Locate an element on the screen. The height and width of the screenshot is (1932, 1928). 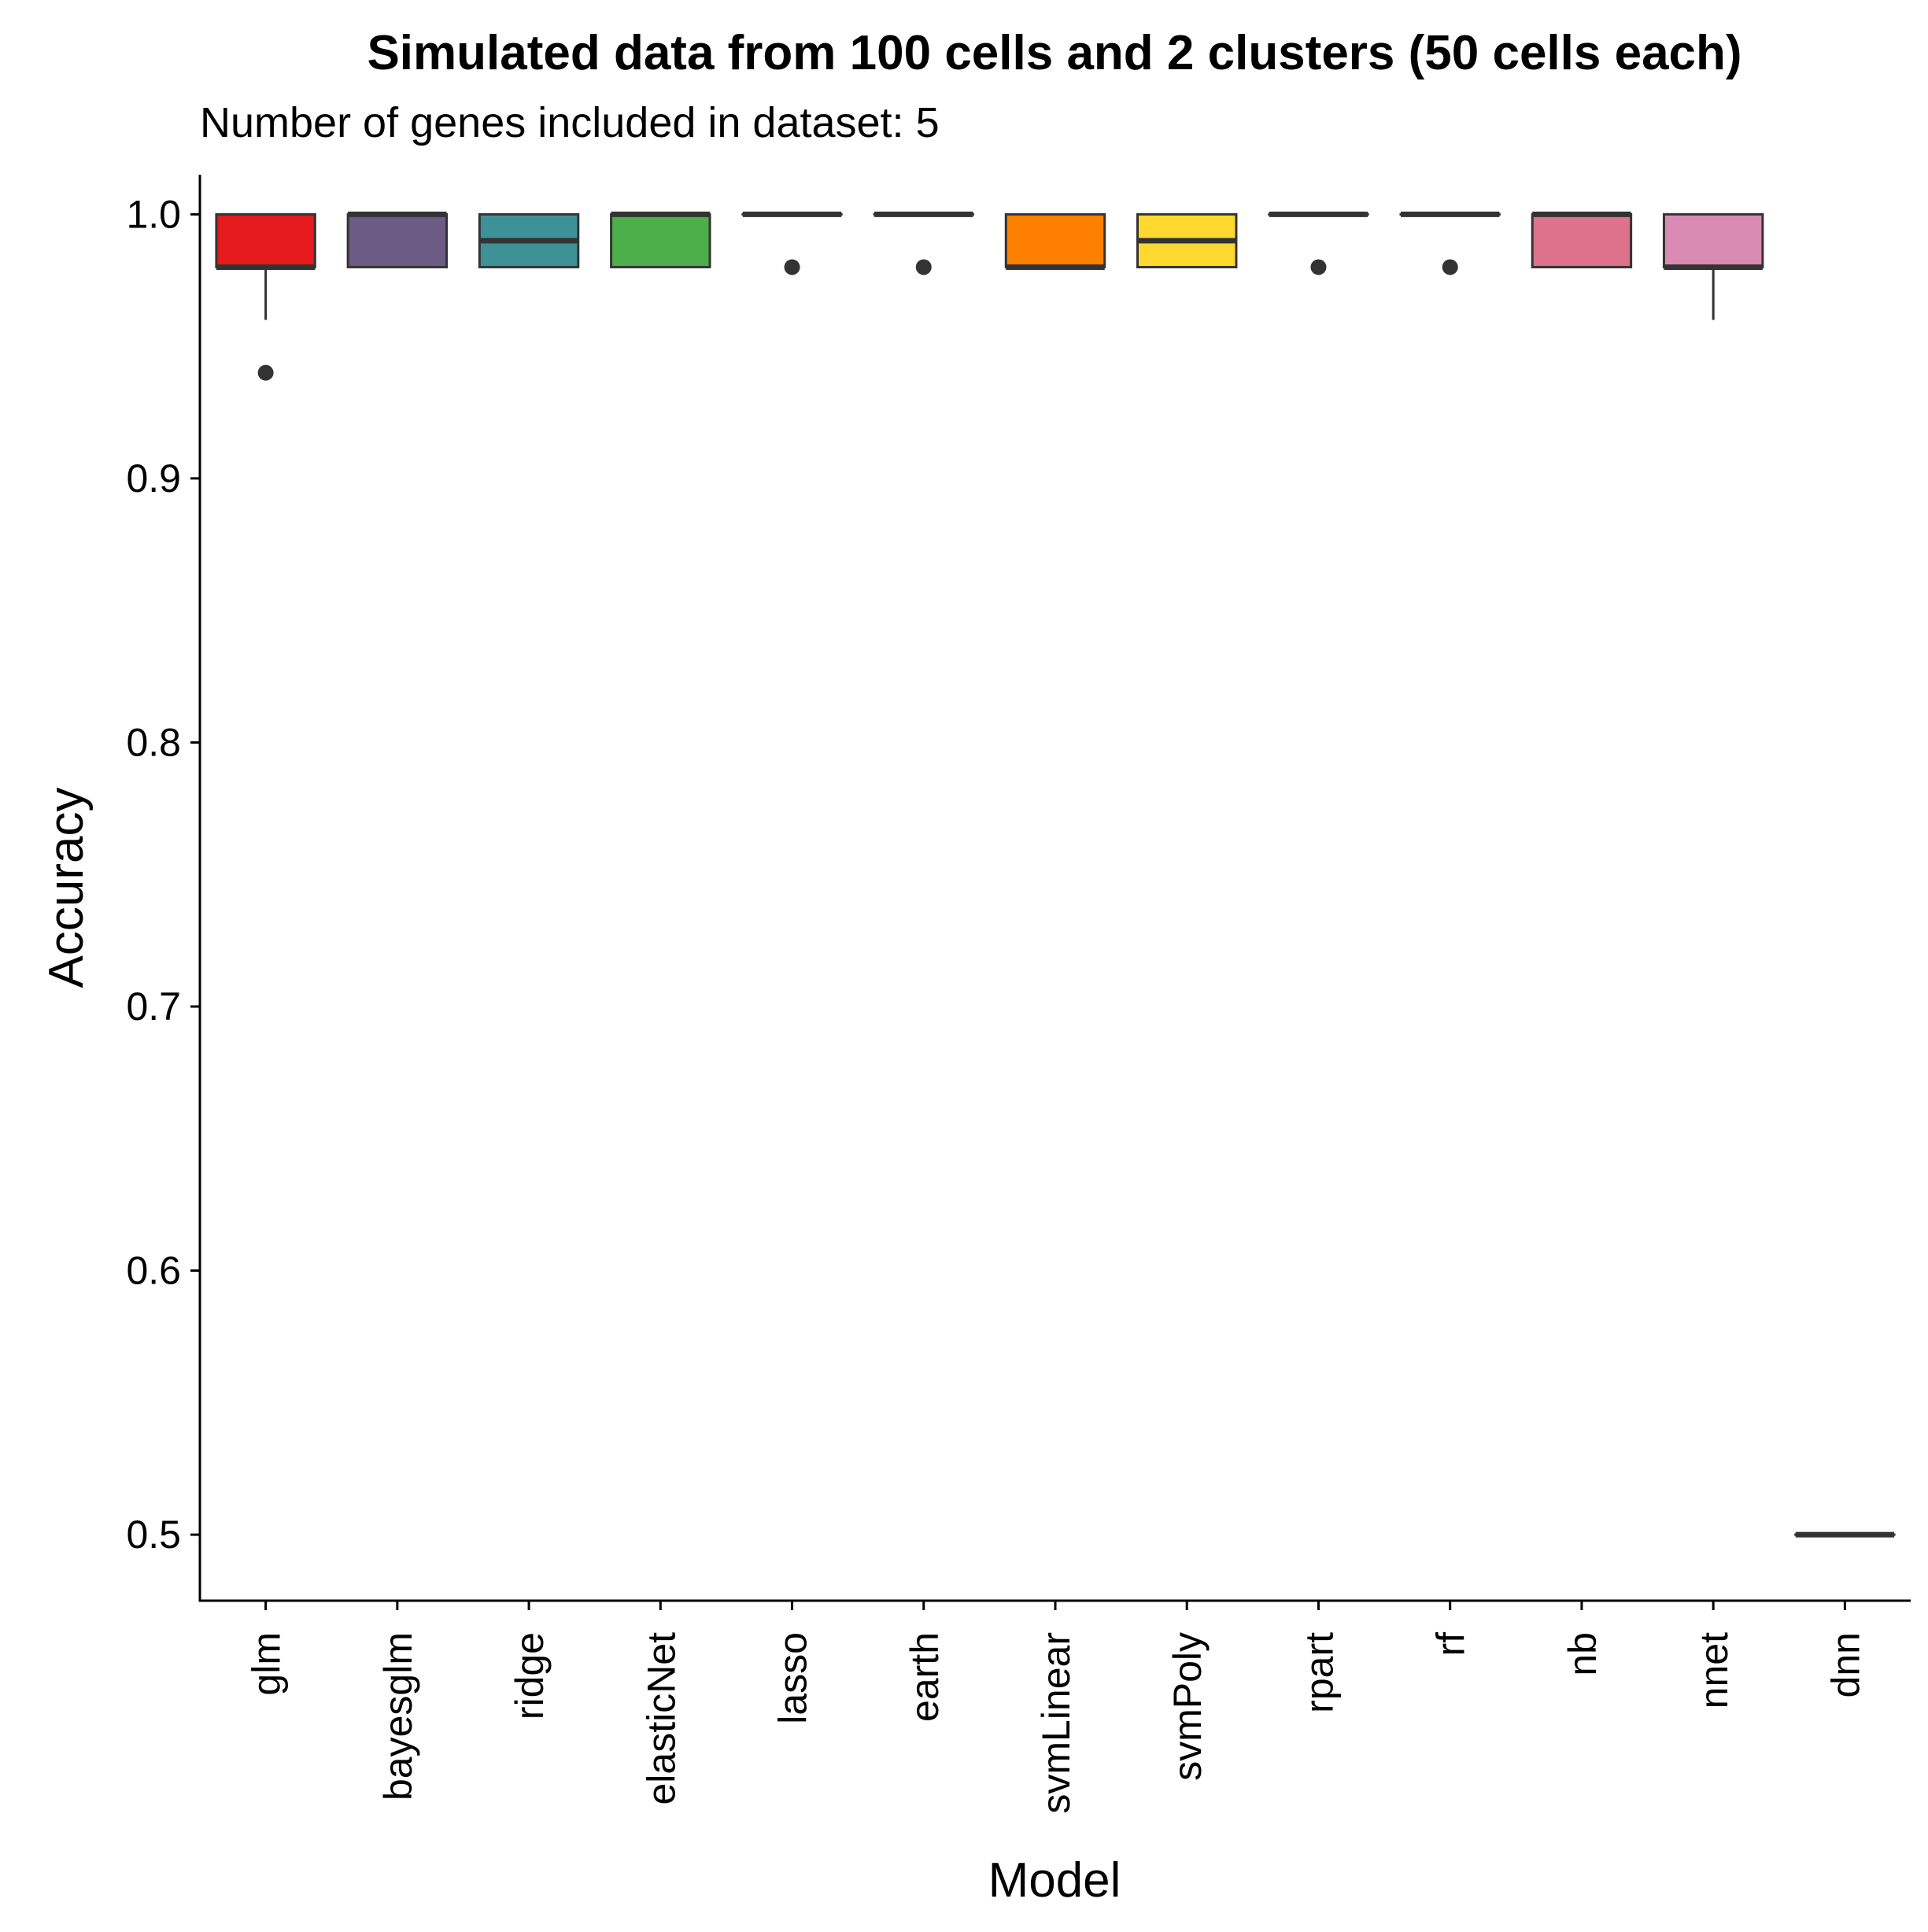
x-axis-title: Model is located at coordinates (1054, 1880).